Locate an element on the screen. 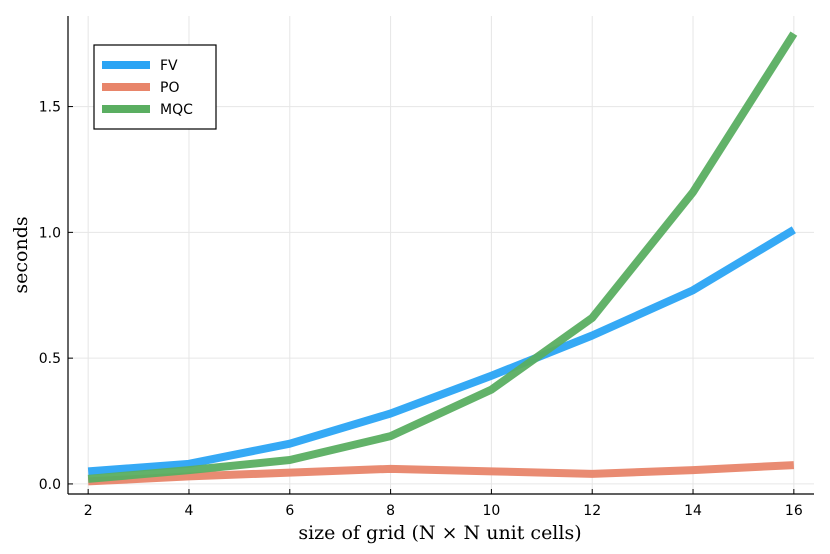  x-tick-label: 2 is located at coordinates (88, 511).